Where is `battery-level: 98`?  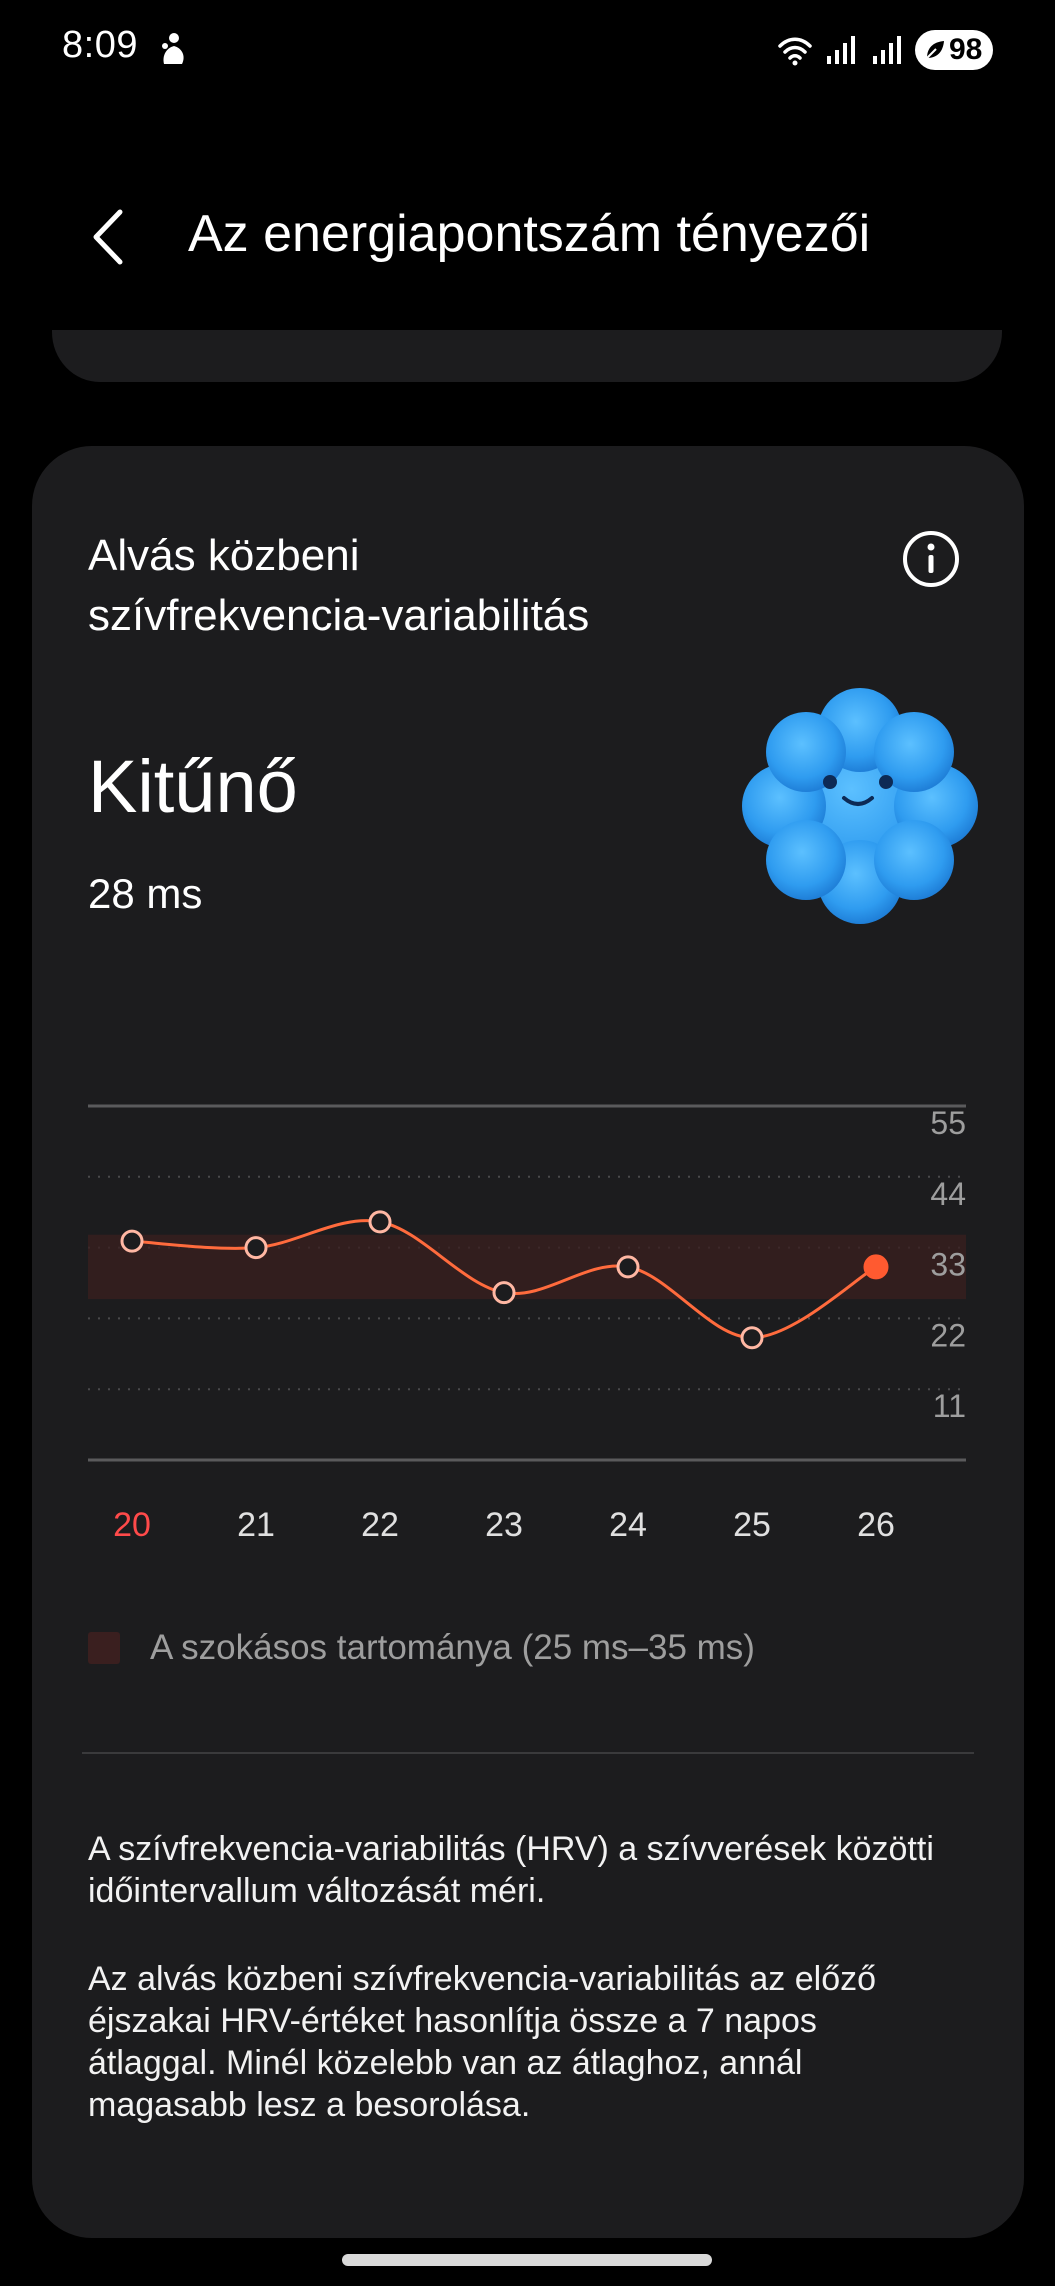 battery-level: 98 is located at coordinates (966, 49).